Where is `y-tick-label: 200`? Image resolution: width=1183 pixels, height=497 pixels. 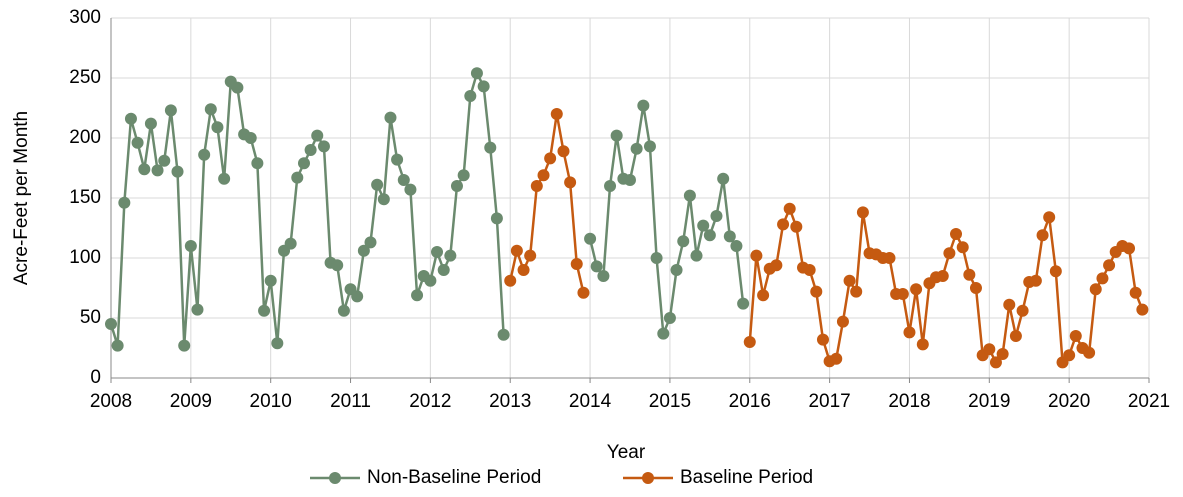 y-tick-label: 200 is located at coordinates (85, 137).